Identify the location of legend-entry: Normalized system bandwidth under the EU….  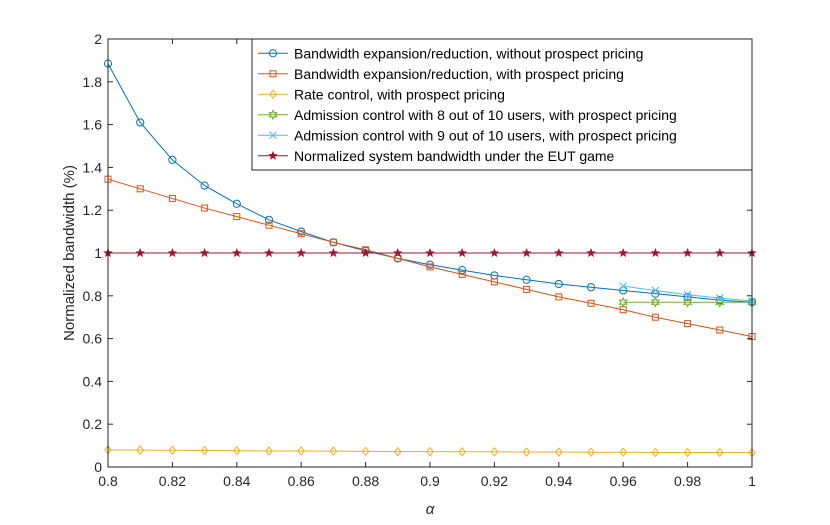
(436, 156).